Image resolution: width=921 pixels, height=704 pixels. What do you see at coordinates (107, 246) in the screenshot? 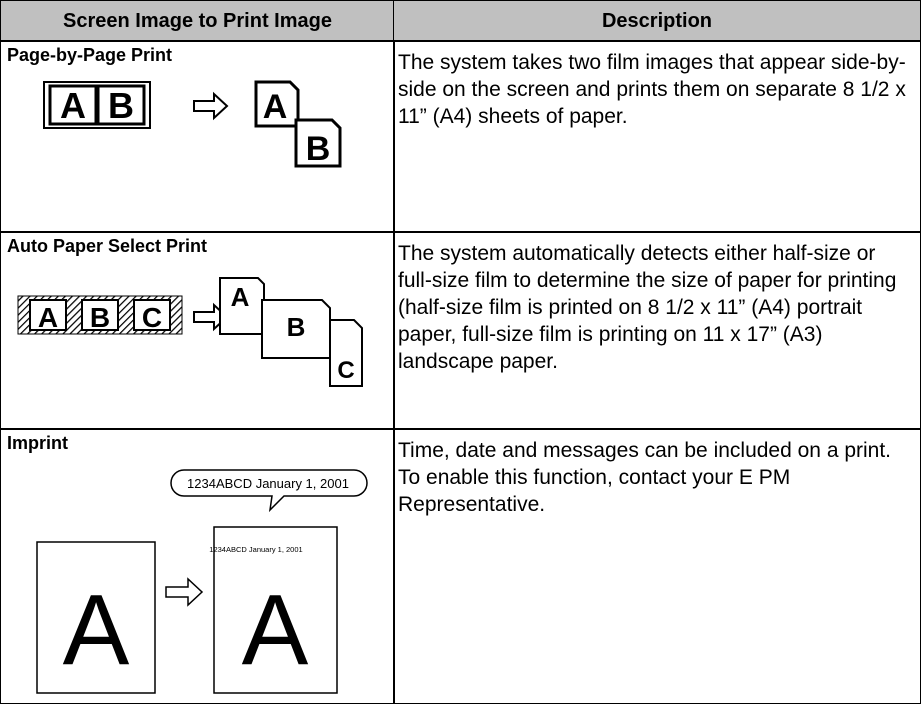
I see `row-title: Auto Paper Select Print` at bounding box center [107, 246].